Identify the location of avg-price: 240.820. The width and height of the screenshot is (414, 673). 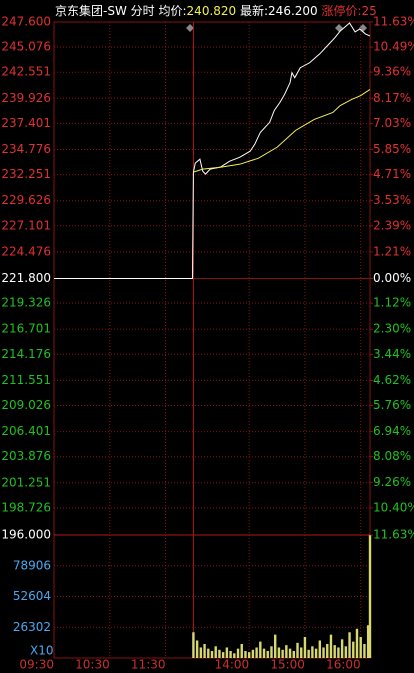
(212, 11).